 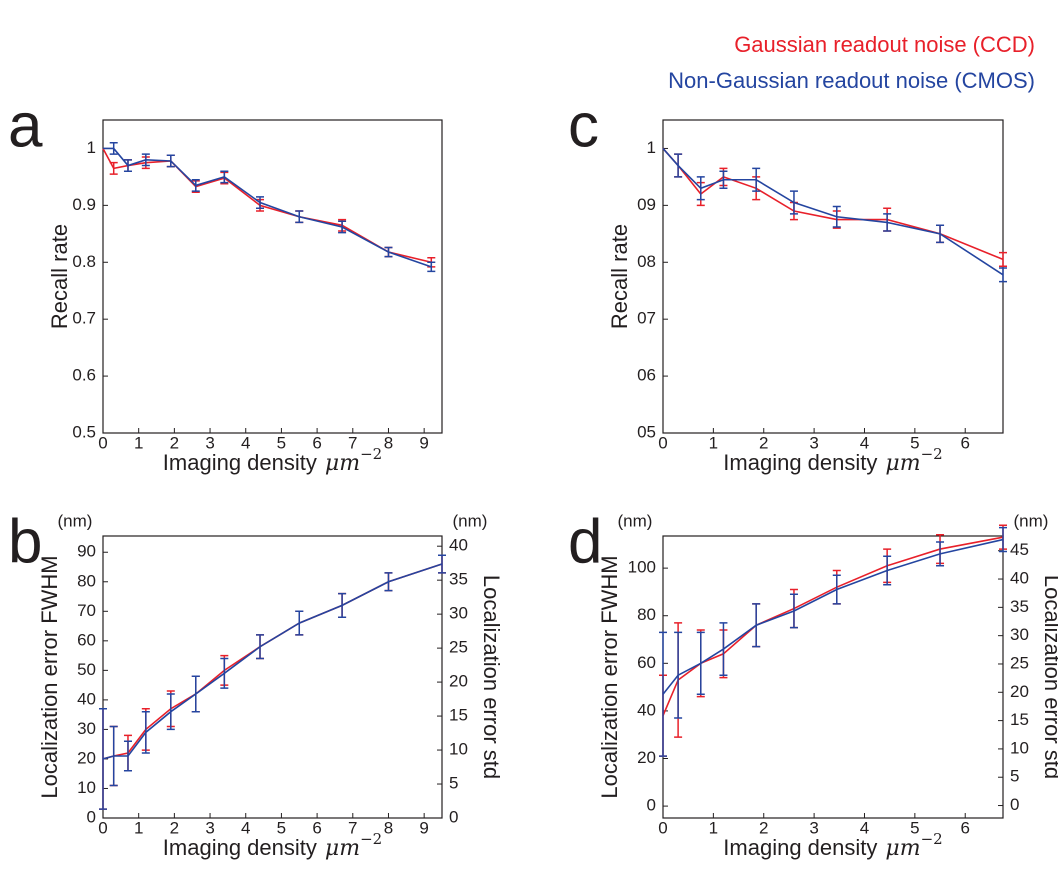 I want to click on y-tick-label: 90, so click(x=86, y=551).